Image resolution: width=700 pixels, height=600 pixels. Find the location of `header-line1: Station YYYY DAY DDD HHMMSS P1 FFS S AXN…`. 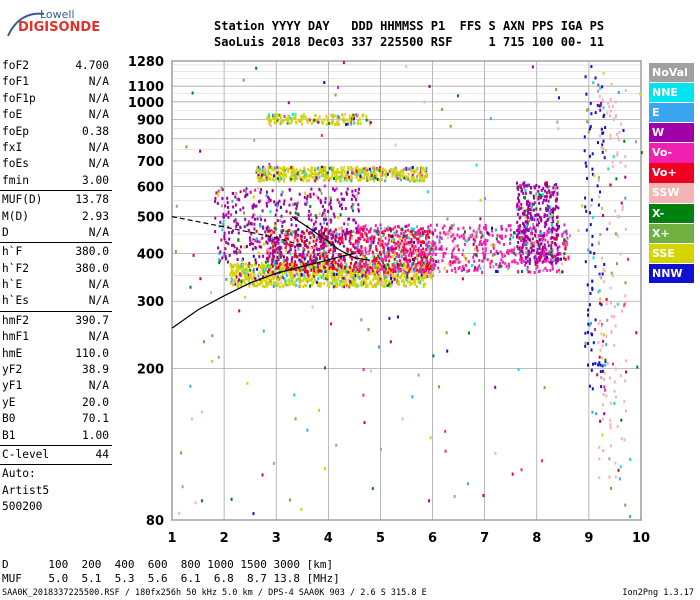

header-line1: Station YYYY DAY DDD HHMMSS P1 FFS S AXN… is located at coordinates (409, 26).